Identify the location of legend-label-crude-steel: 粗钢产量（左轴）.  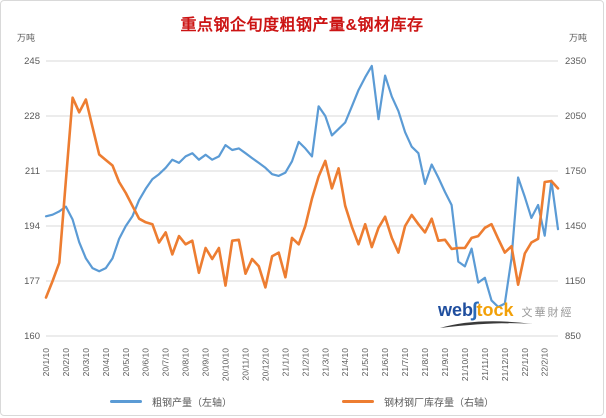
(192, 403).